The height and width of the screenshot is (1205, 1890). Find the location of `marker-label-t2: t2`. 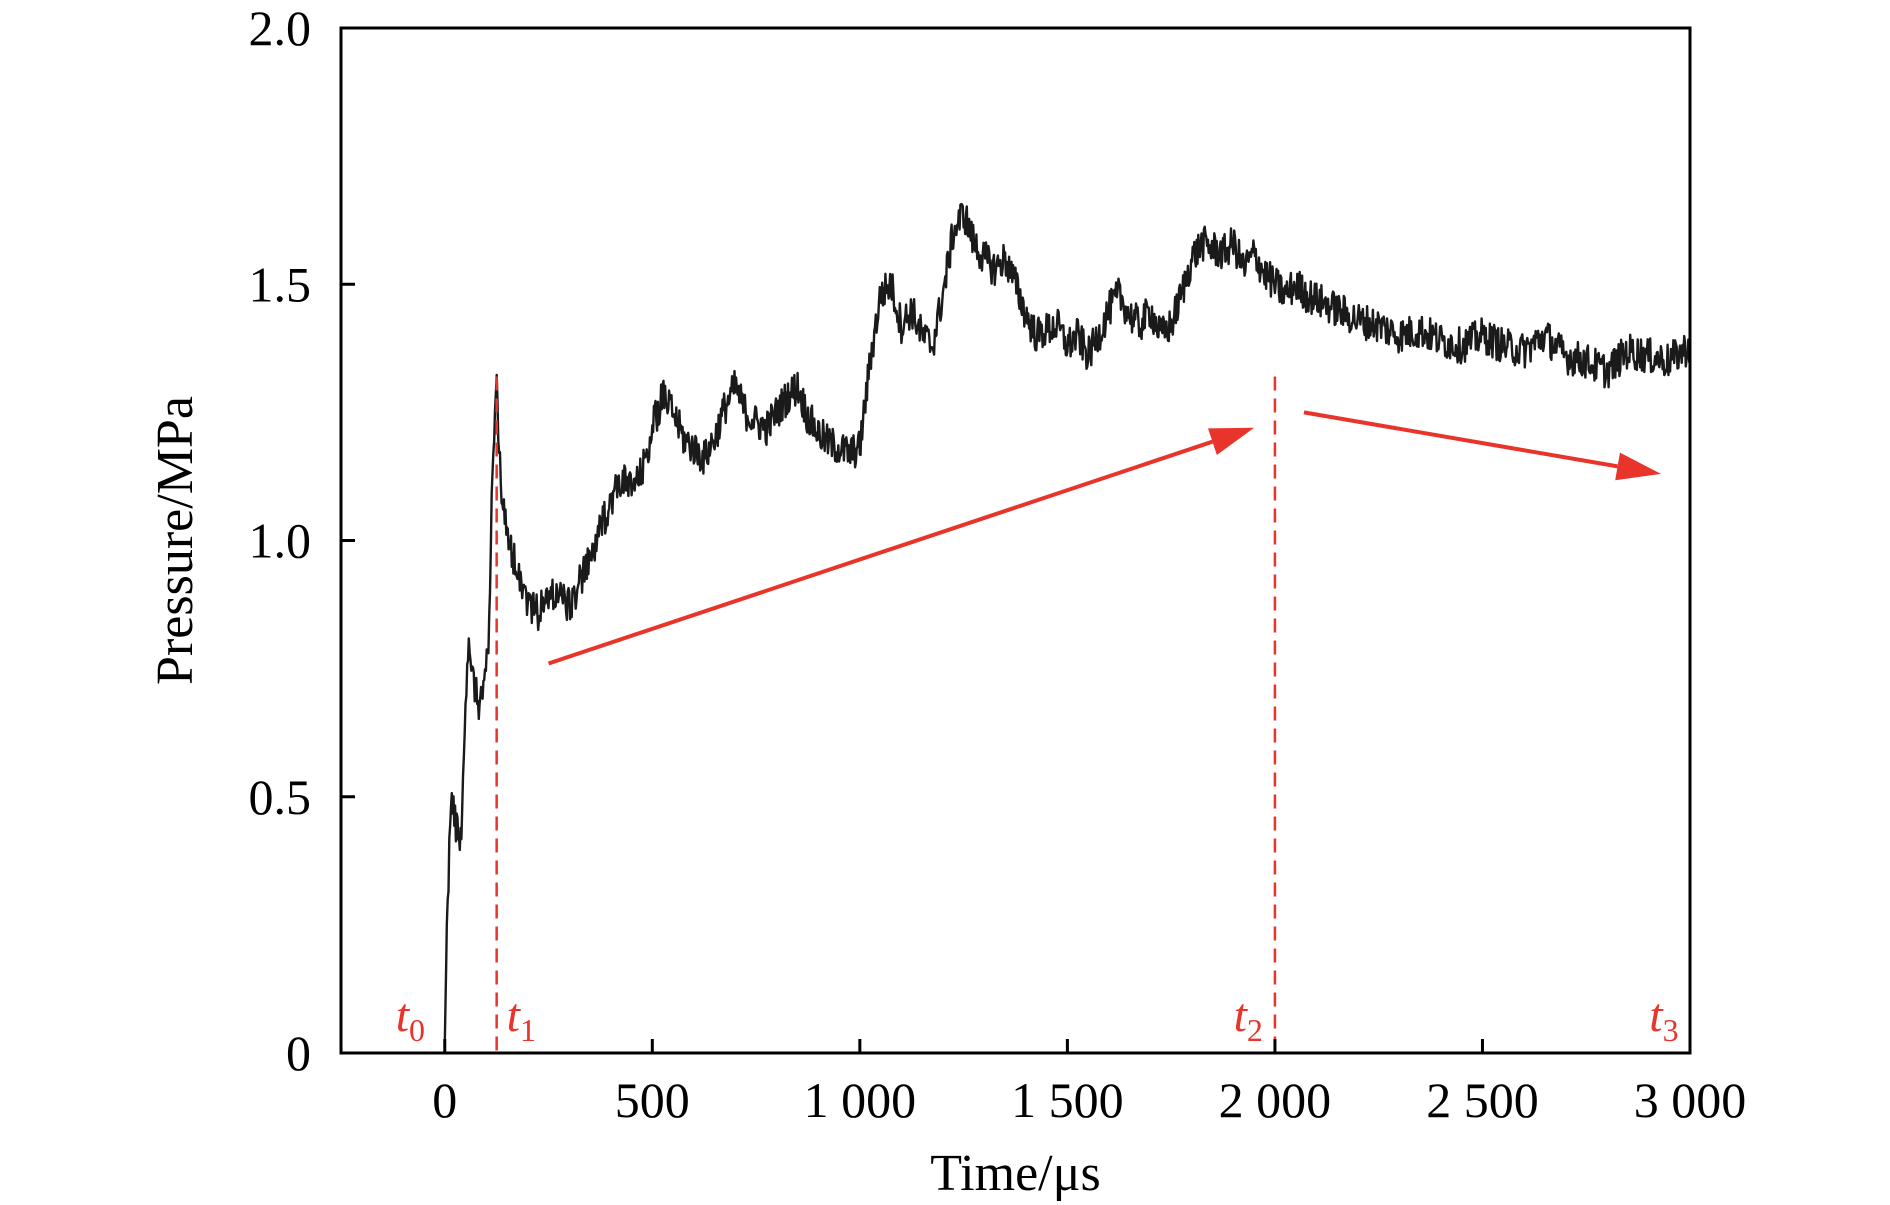

marker-label-t2: t2 is located at coordinates (1248, 1018).